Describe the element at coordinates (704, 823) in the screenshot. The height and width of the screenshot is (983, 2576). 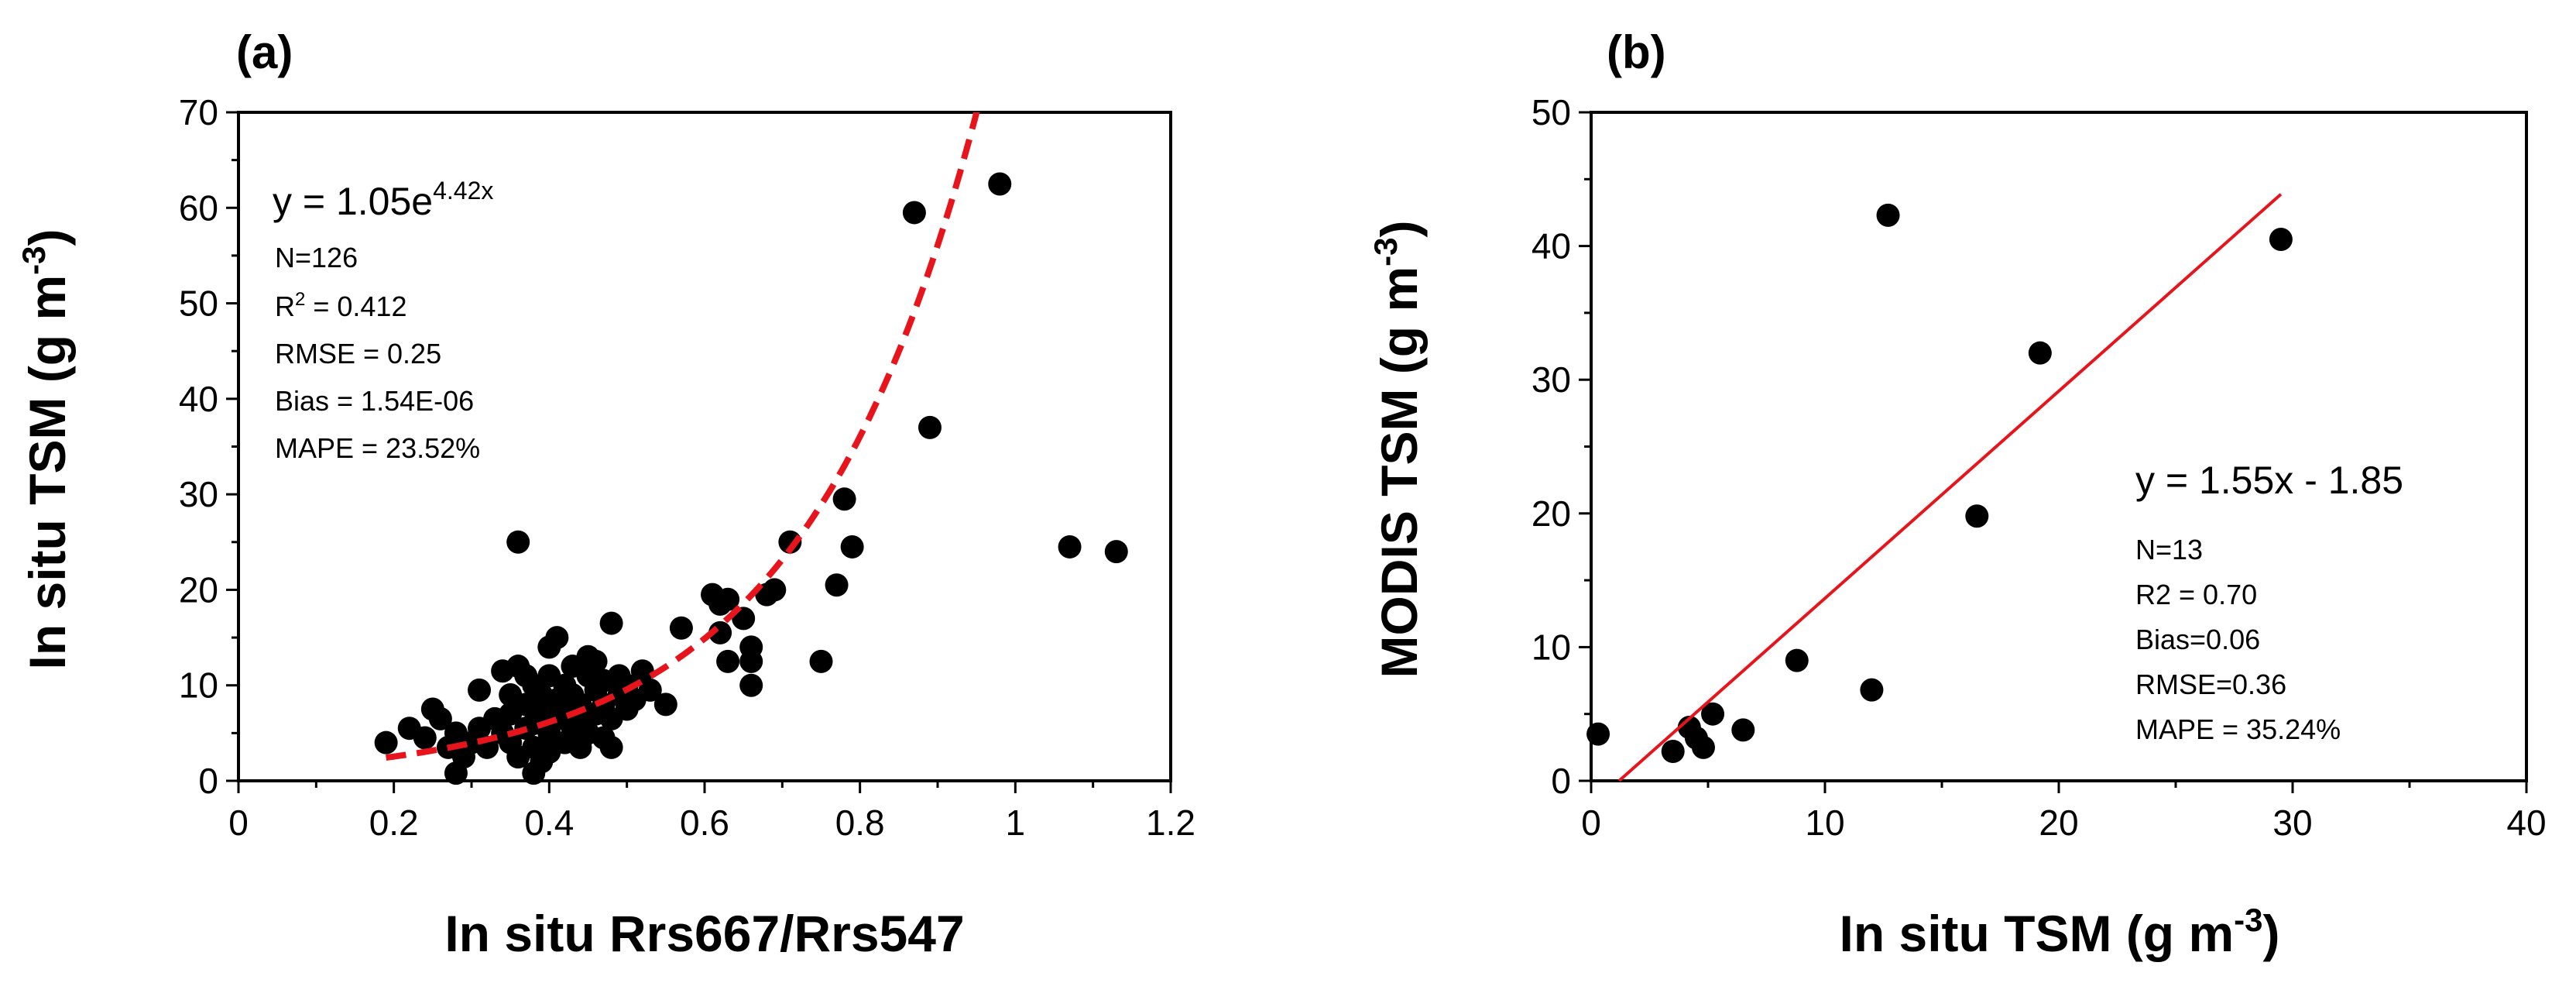
I see `x-tick-label: 0.6` at that location.